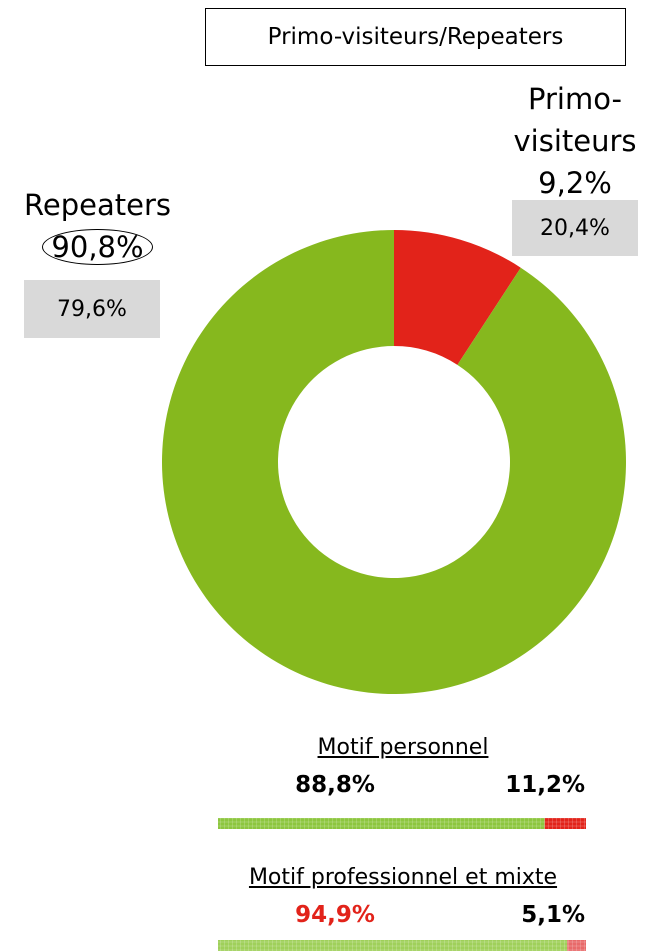 This screenshot has width=650, height=952. What do you see at coordinates (403, 747) in the screenshot?
I see `bar-title: Motif personnel` at bounding box center [403, 747].